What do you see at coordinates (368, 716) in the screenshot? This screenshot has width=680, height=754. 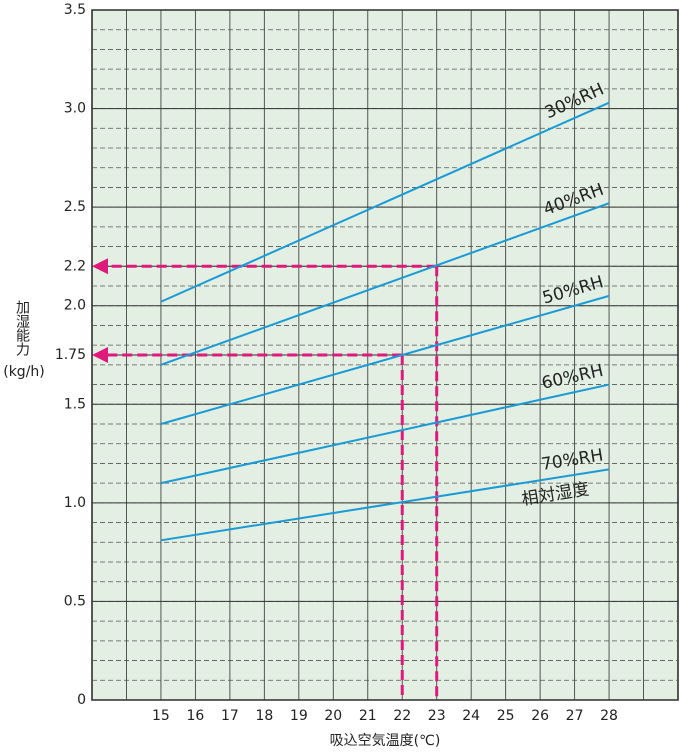 I see `x-tick-label: 21` at bounding box center [368, 716].